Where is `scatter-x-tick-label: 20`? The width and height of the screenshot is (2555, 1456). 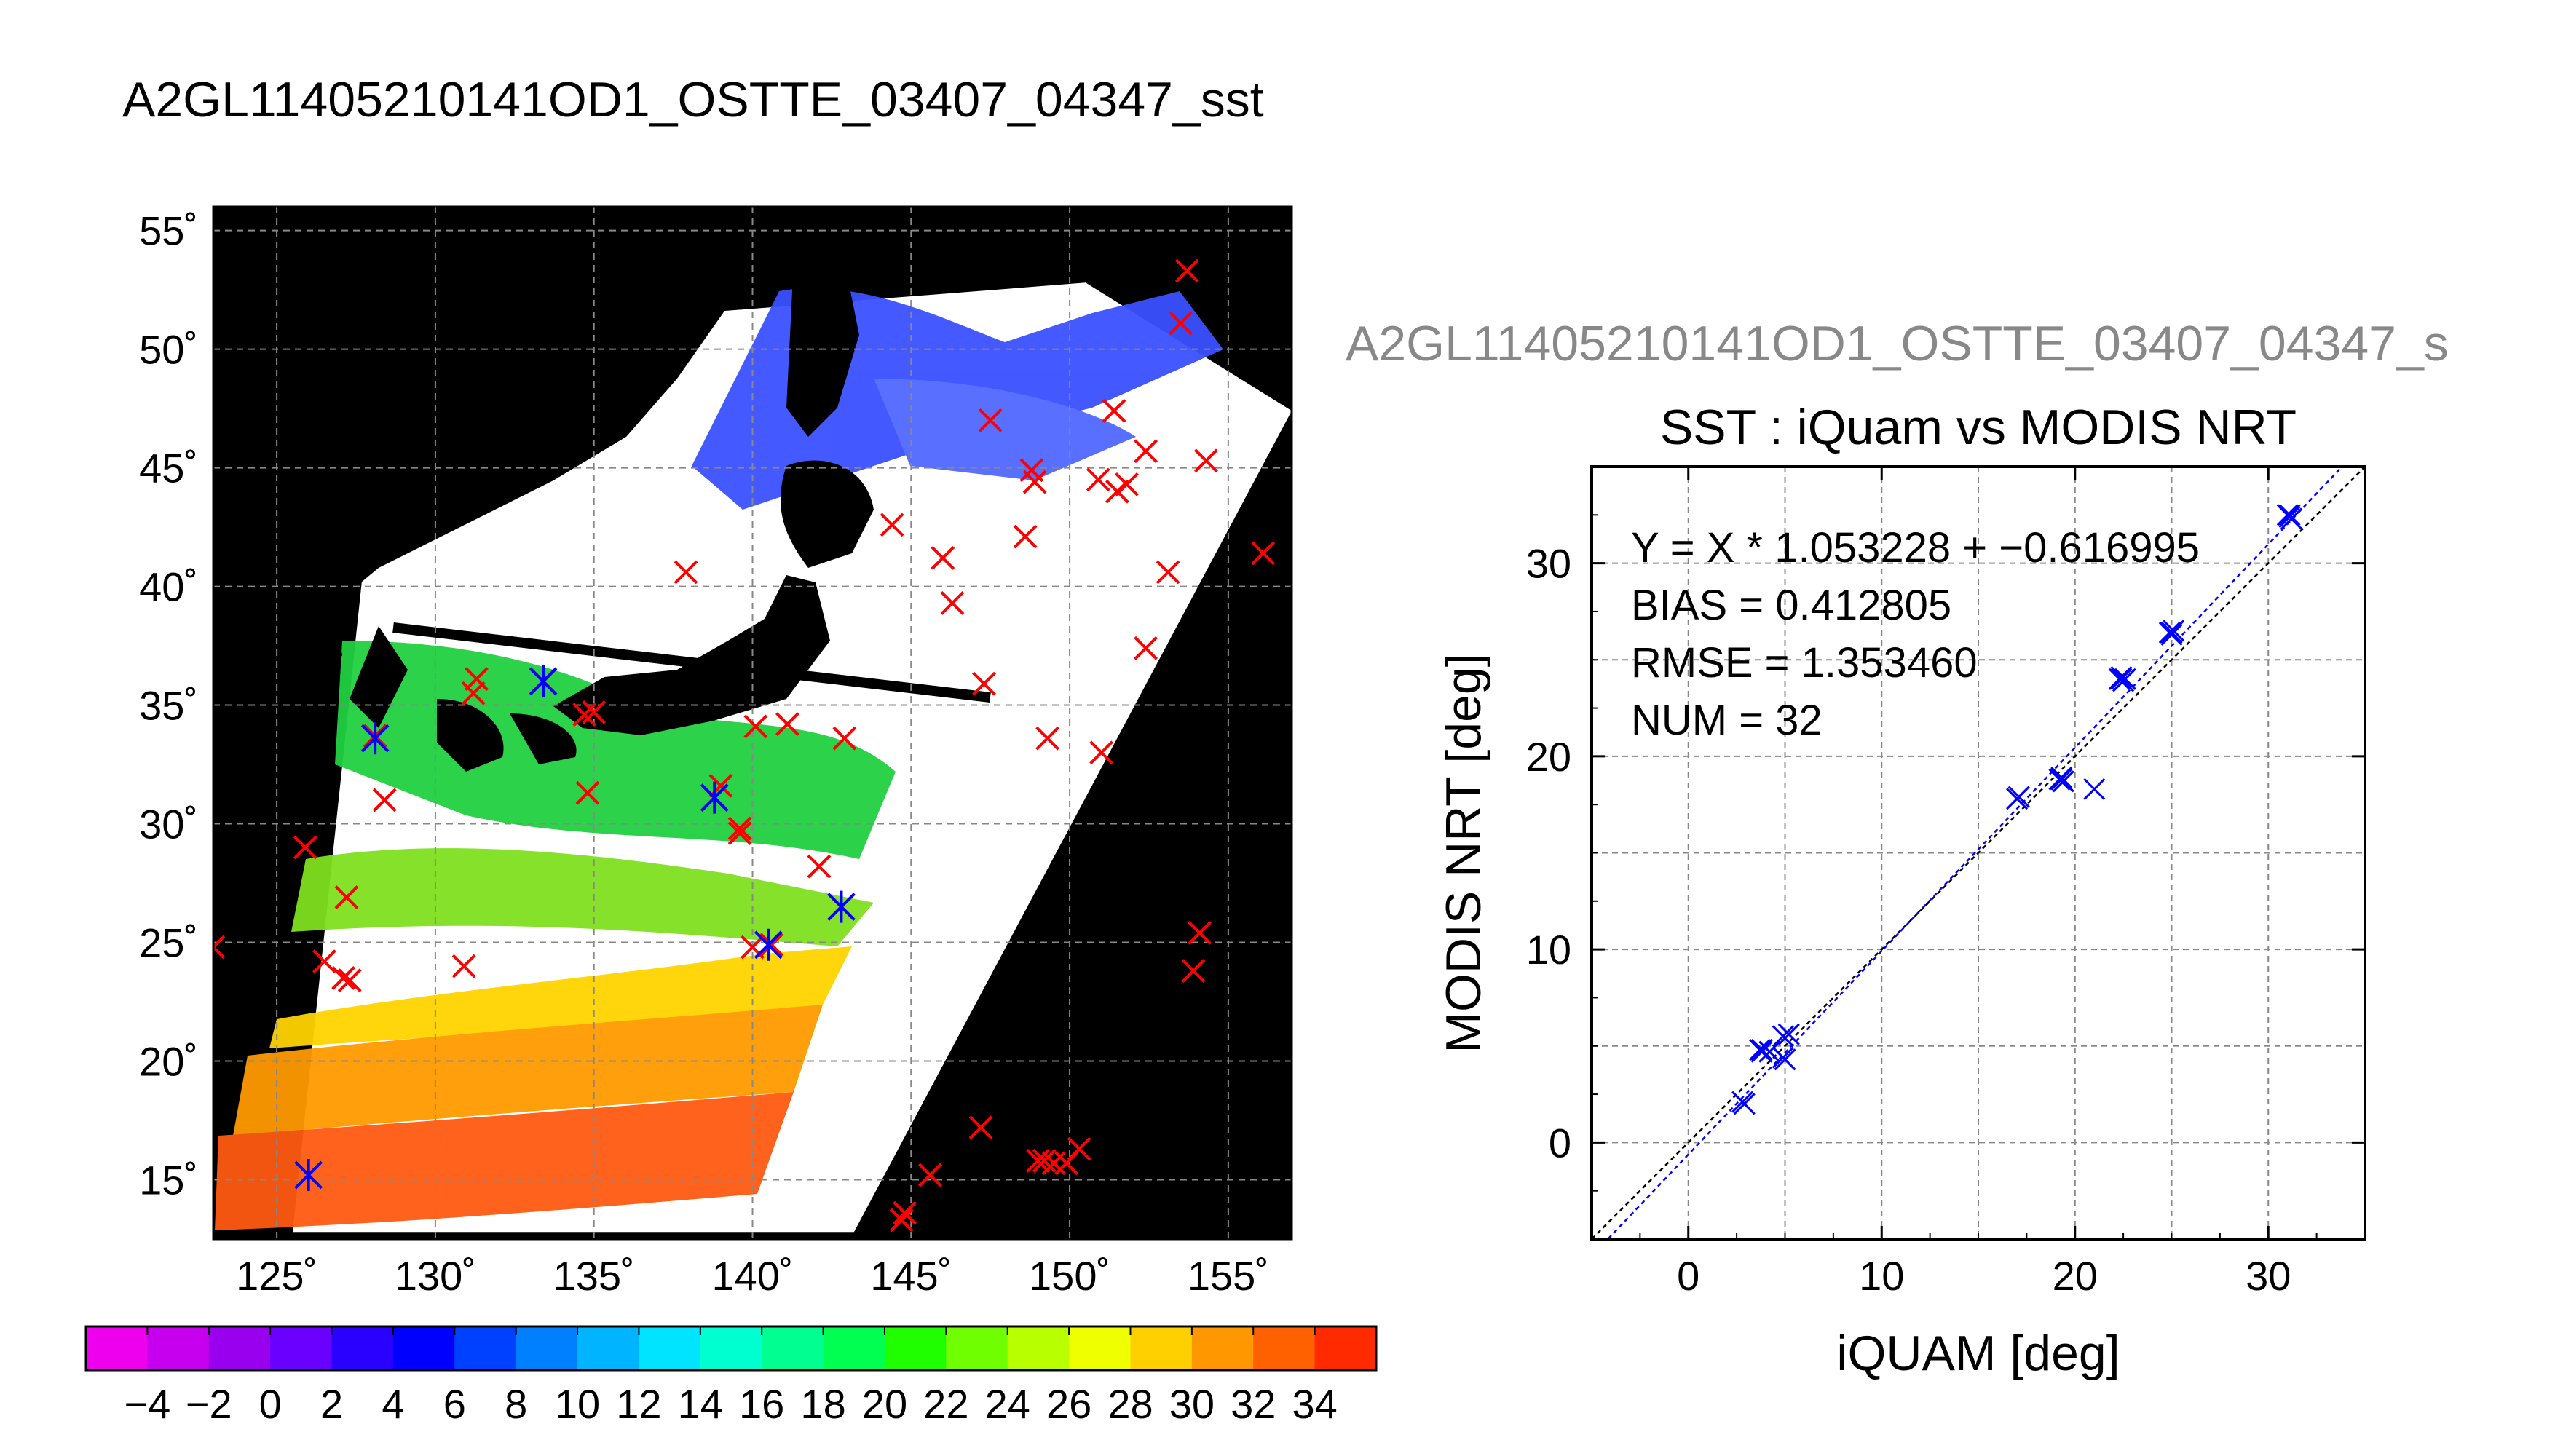 scatter-x-tick-label: 20 is located at coordinates (2075, 1276).